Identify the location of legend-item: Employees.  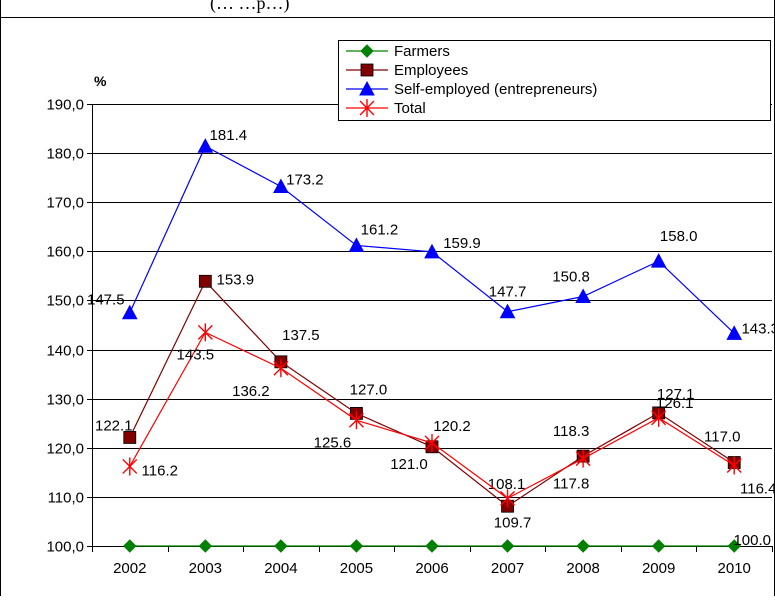
(407, 70).